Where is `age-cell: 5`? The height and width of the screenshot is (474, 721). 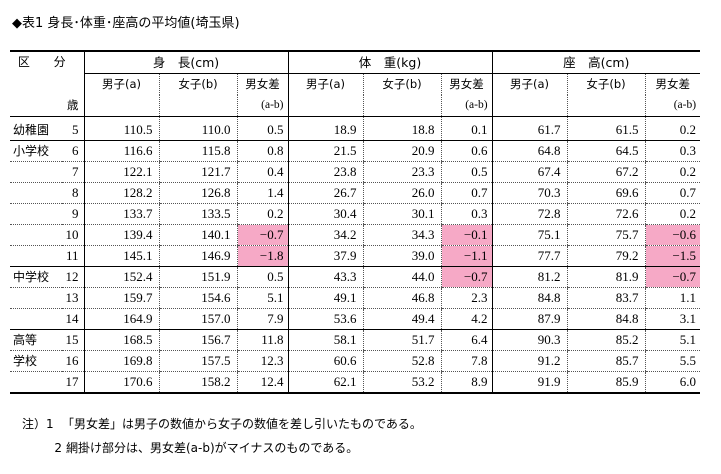 age-cell: 5 is located at coordinates (73, 128).